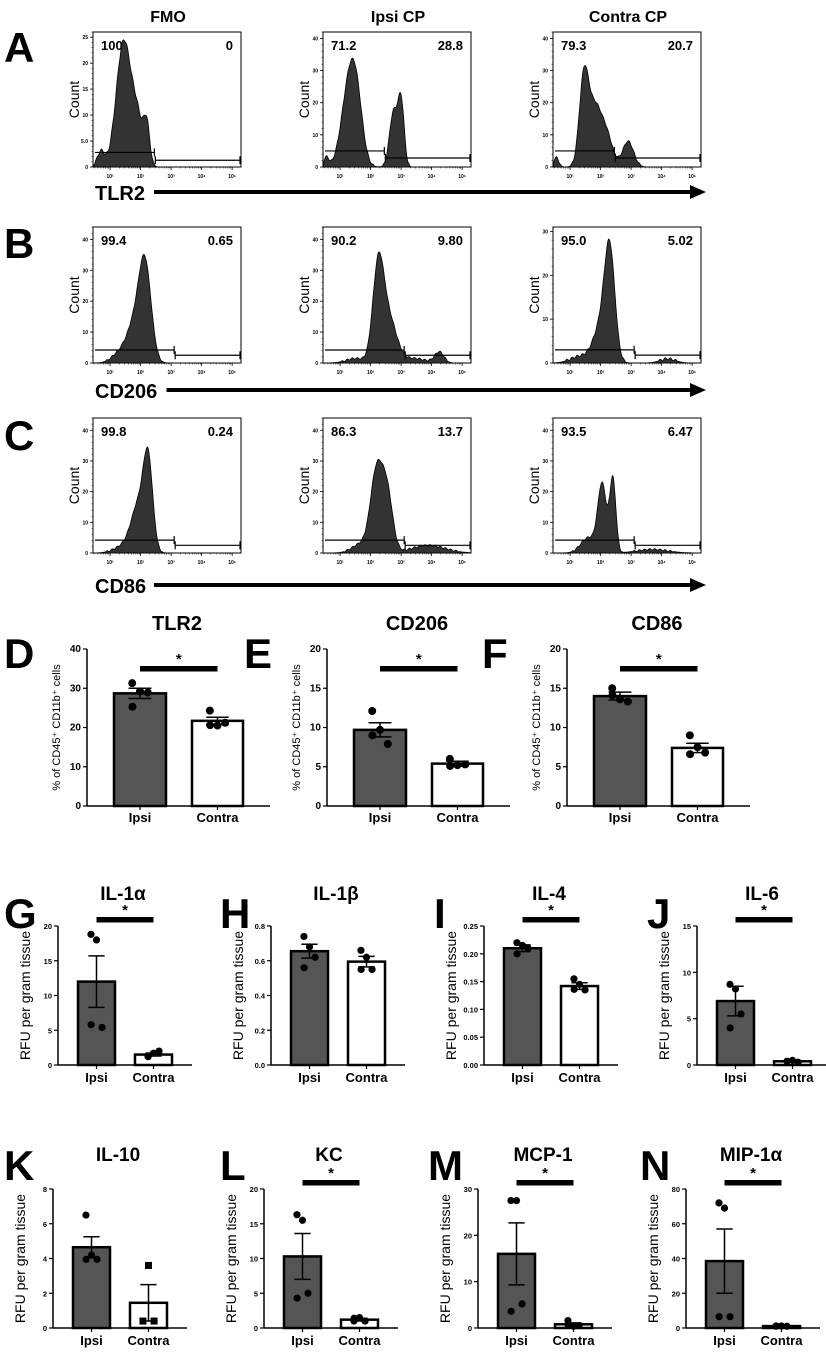  Describe the element at coordinates (470, 1065) in the screenshot. I see `y-tick-label: 0.00` at that location.